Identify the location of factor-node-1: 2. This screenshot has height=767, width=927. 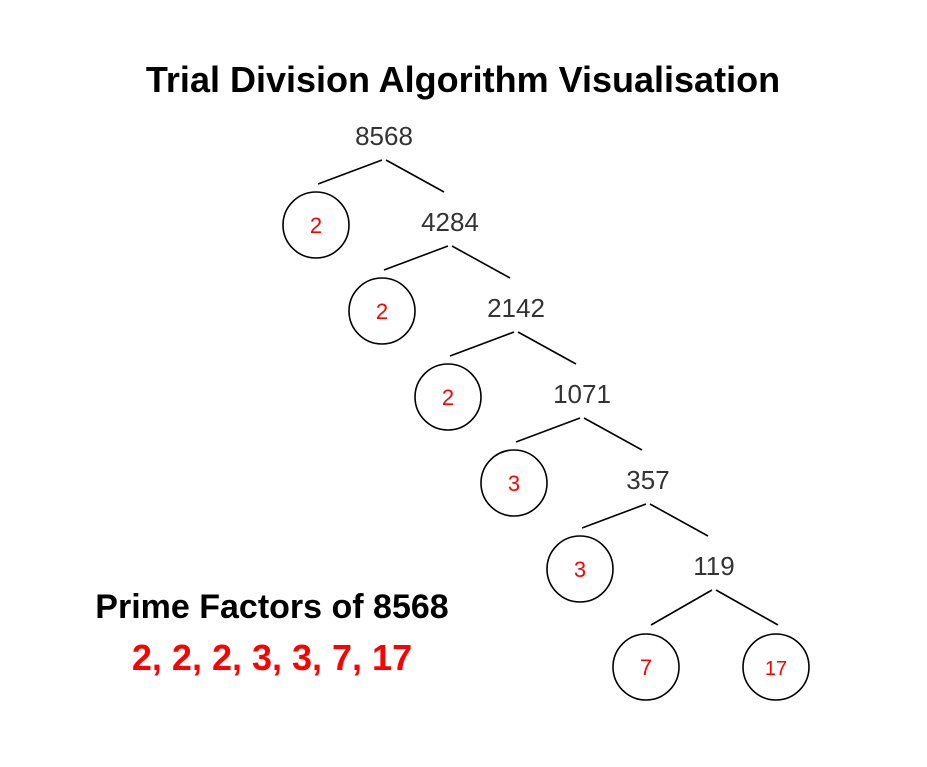
(316, 225).